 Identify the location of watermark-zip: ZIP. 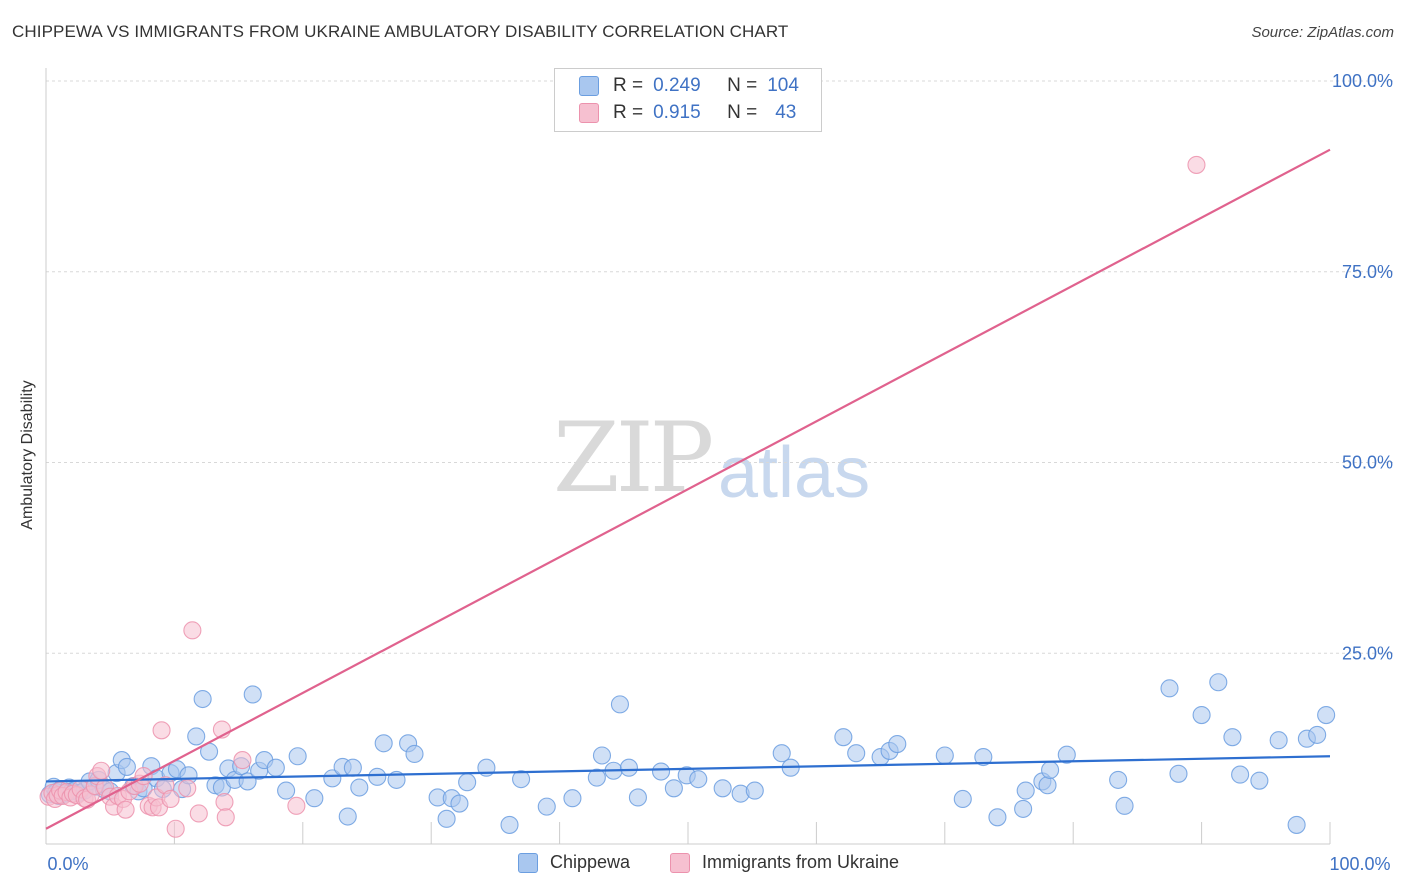
(633, 458).